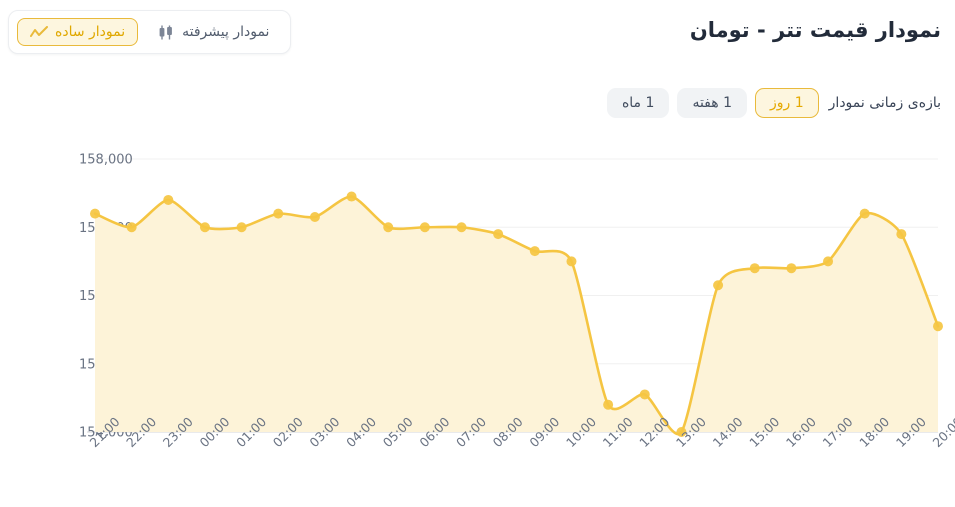 Image resolution: width=955 pixels, height=507 pixels. I want to click on simple-chart-button: نمودار ساده, so click(78, 32).